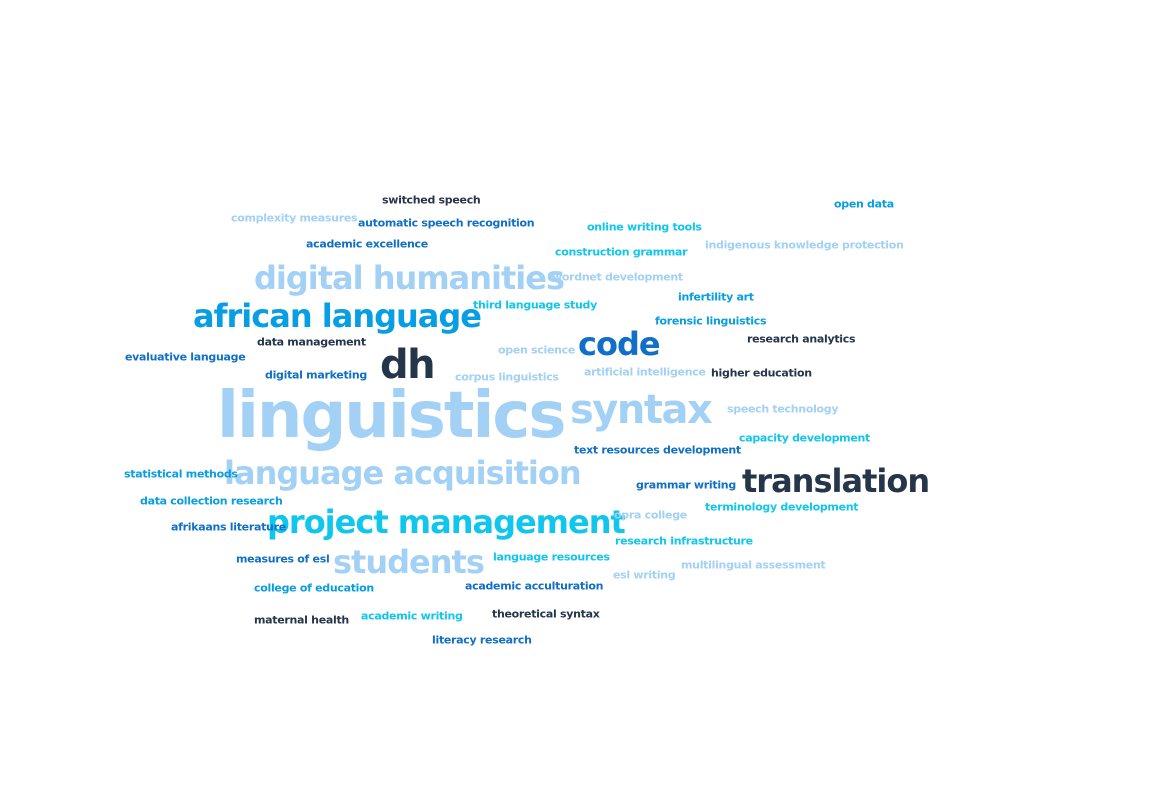  I want to click on word-syntax: syntax, so click(641, 410).